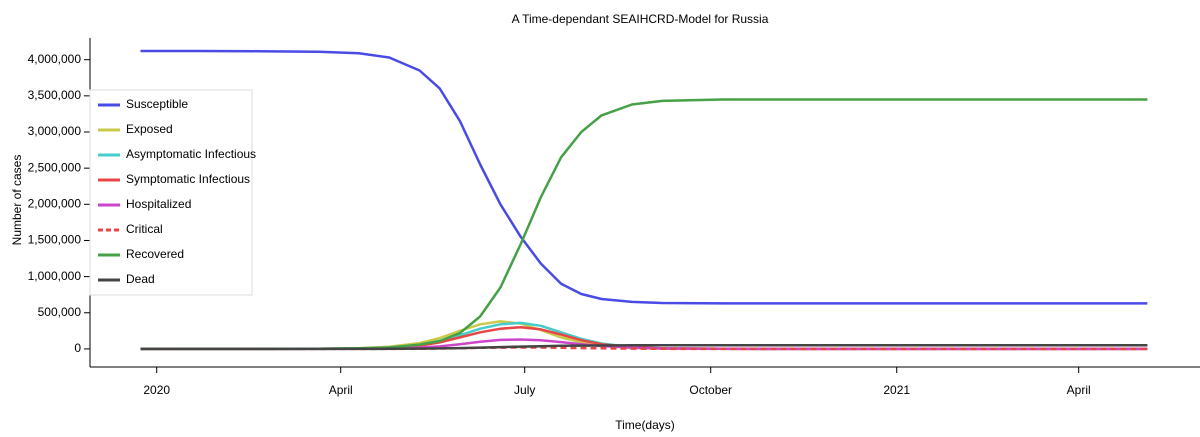 This screenshot has height=437, width=1200. I want to click on legend-label: Hospitalized, so click(158, 204).